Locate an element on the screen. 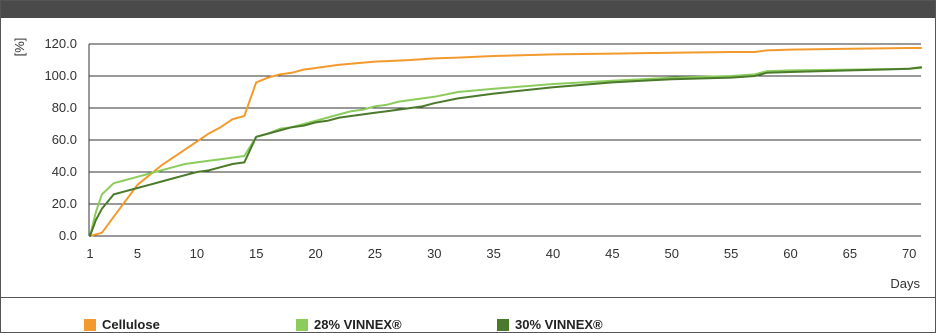  x-tick-label: 45 is located at coordinates (612, 253).